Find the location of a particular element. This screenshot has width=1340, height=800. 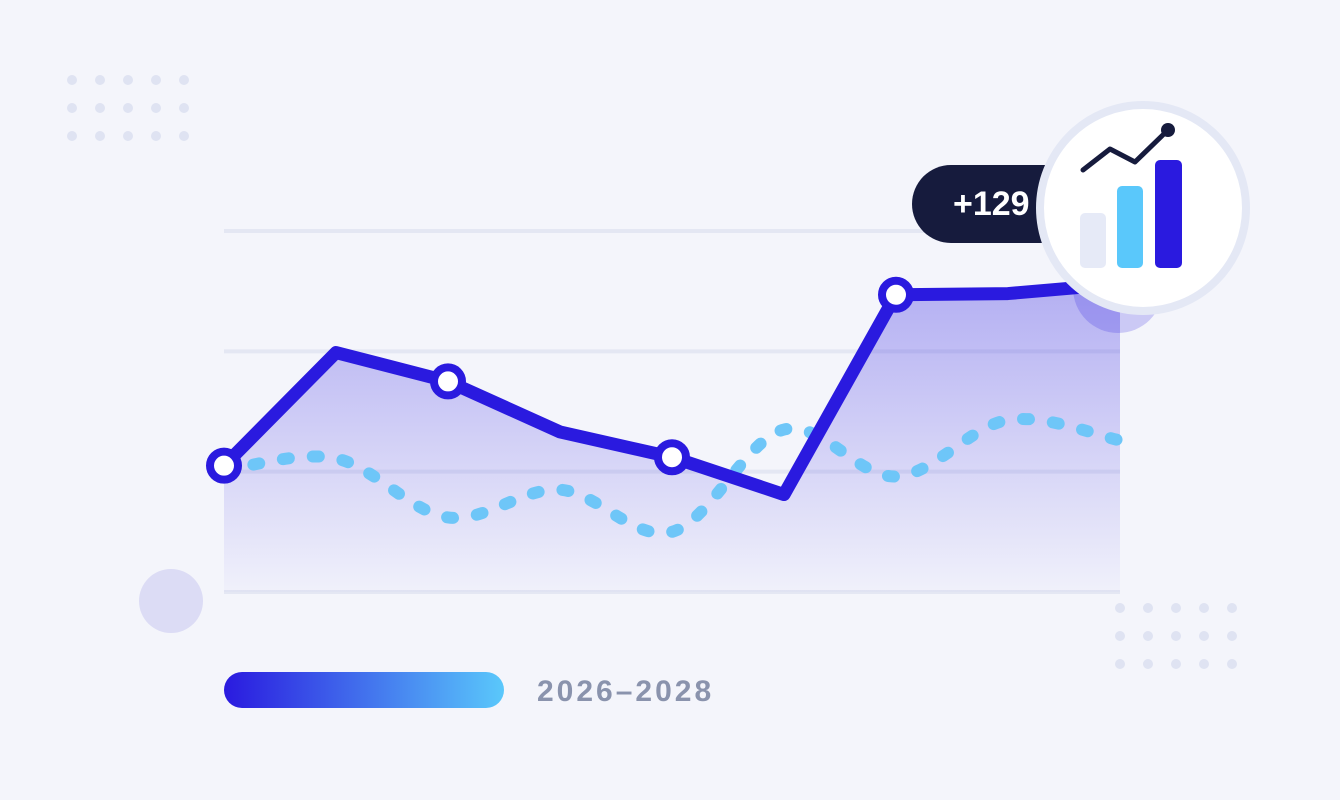

icon is located at coordinates (1143, 208).